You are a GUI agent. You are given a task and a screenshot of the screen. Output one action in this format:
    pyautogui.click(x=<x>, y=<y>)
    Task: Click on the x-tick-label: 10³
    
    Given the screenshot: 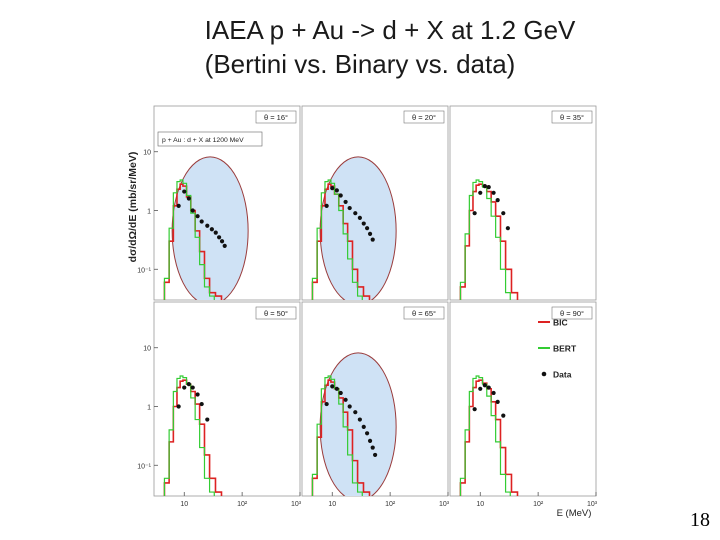 What is the action you would take?
    pyautogui.click(x=592, y=504)
    